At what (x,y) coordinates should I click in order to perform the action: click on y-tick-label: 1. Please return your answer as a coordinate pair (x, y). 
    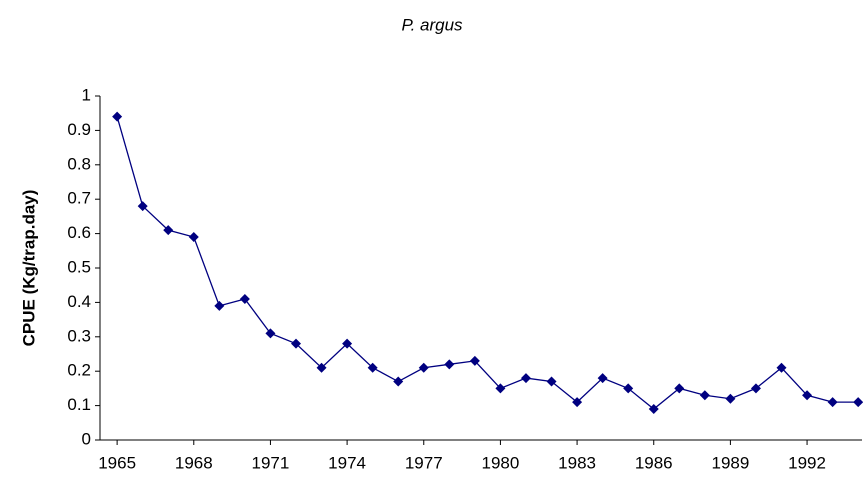
    Looking at the image, I should click on (86, 94).